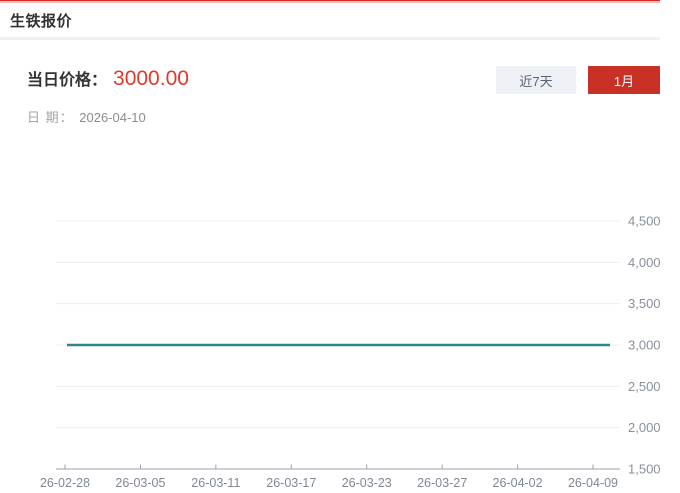 The image size is (680, 493). I want to click on date-line: 日 期： 2026-04-10, so click(108, 116).